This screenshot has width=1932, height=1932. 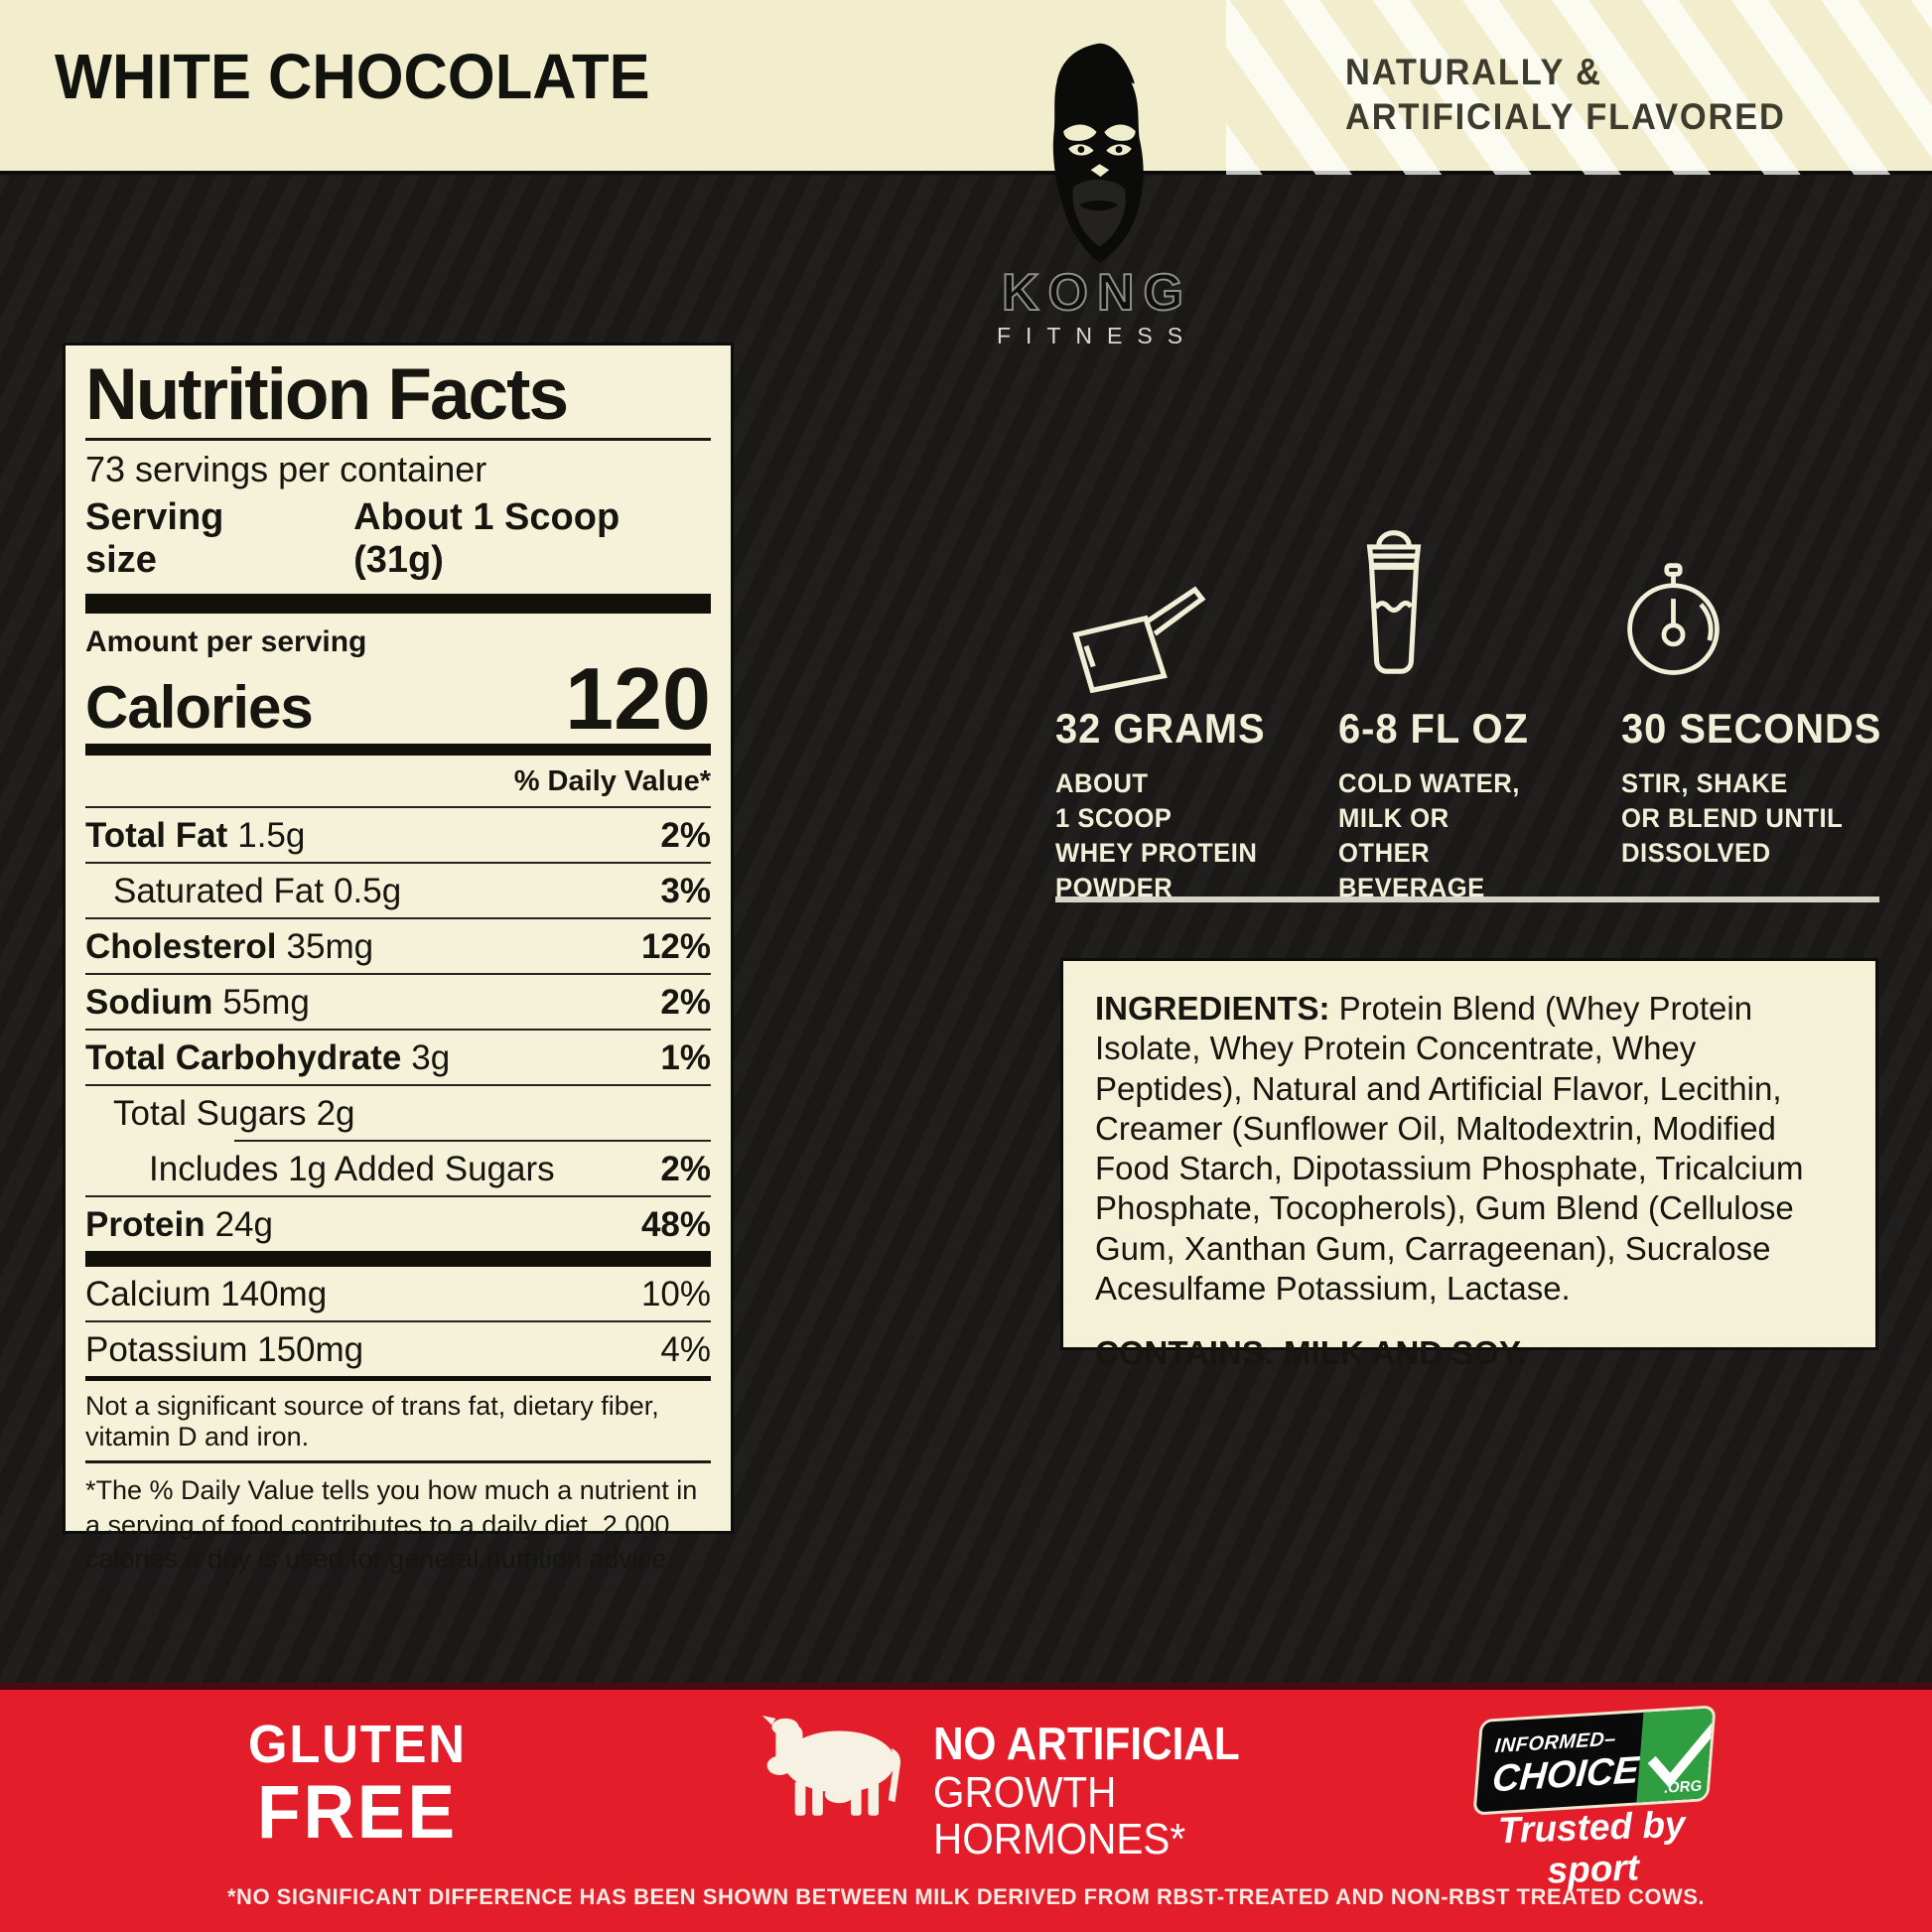 What do you see at coordinates (398, 1295) in the screenshot?
I see `mineral-row-calcium: Calcium 140mg 10%` at bounding box center [398, 1295].